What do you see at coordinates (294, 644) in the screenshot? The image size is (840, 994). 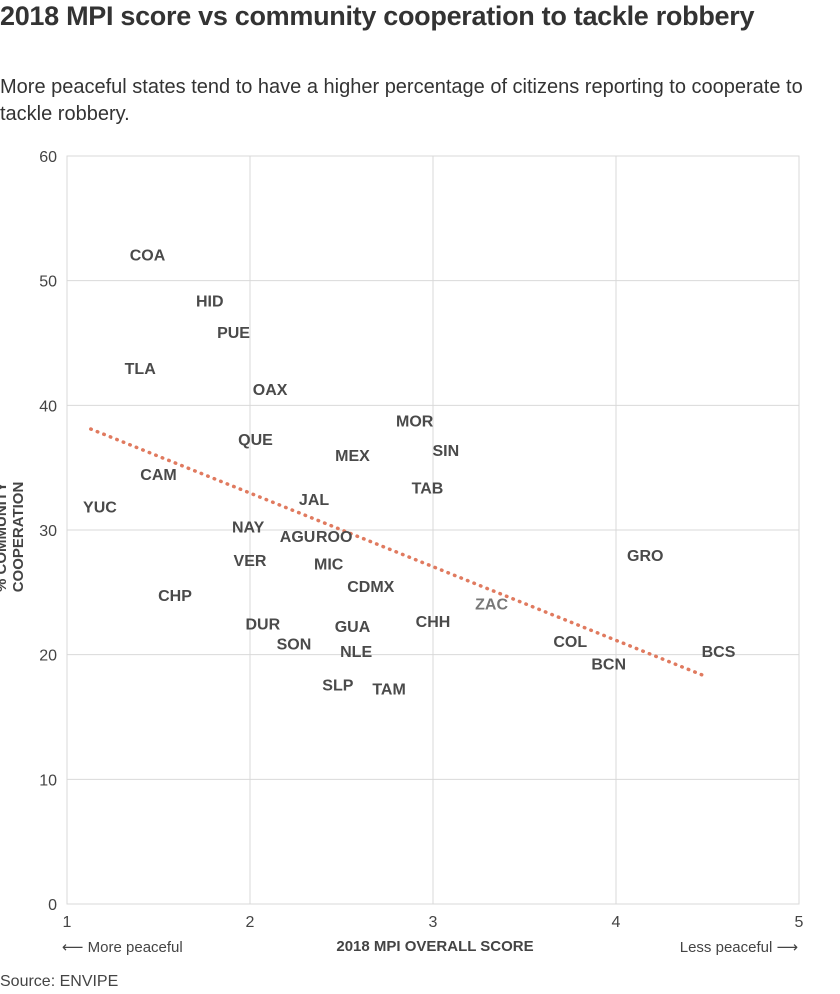 I see `data-point-son: SON` at bounding box center [294, 644].